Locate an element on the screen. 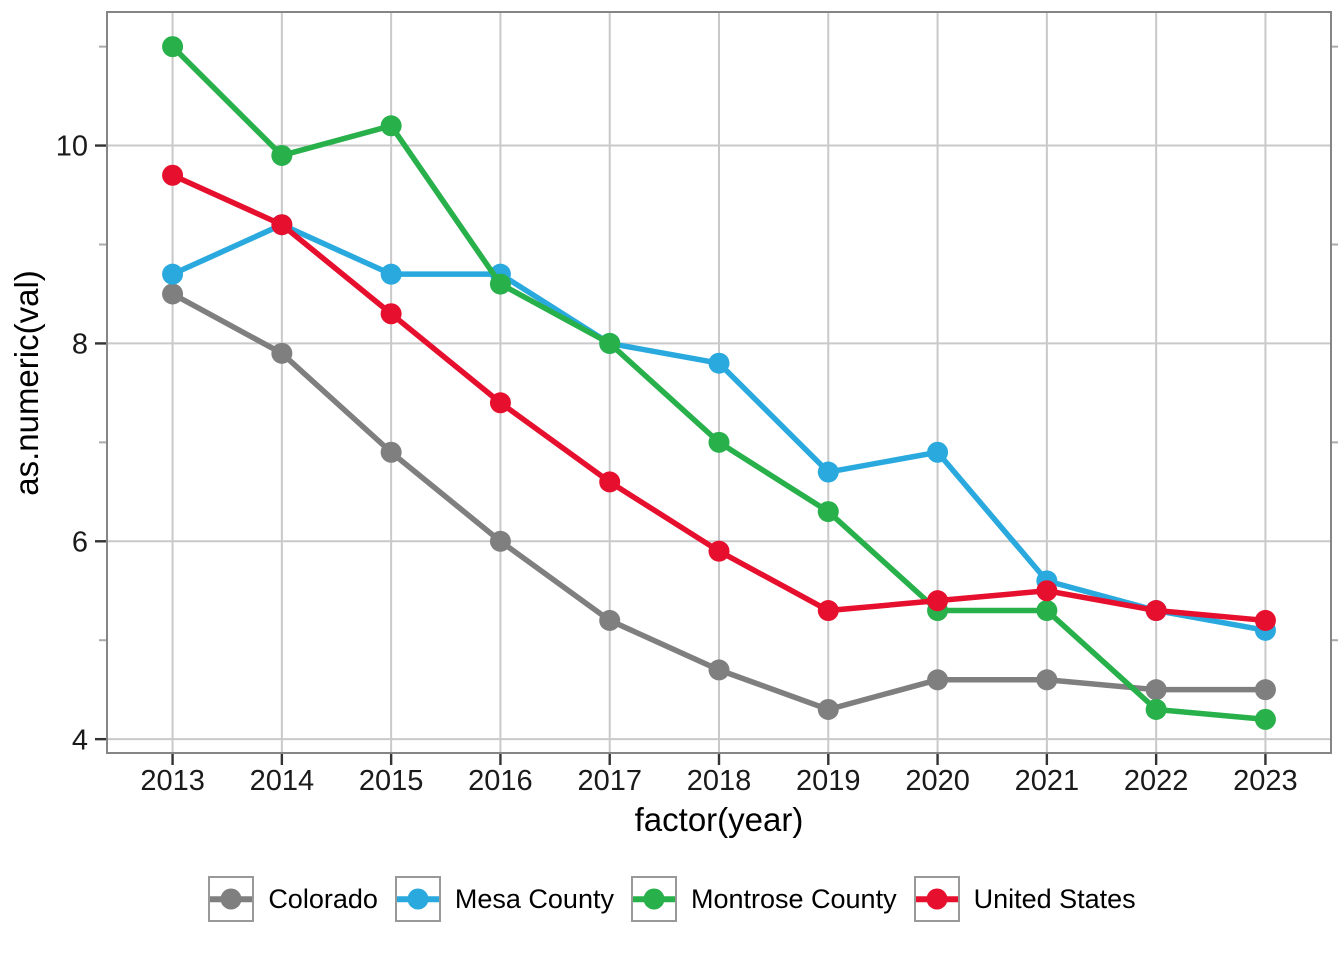 The image size is (1344, 960). data-point-montrose-county-2013 is located at coordinates (173, 47).